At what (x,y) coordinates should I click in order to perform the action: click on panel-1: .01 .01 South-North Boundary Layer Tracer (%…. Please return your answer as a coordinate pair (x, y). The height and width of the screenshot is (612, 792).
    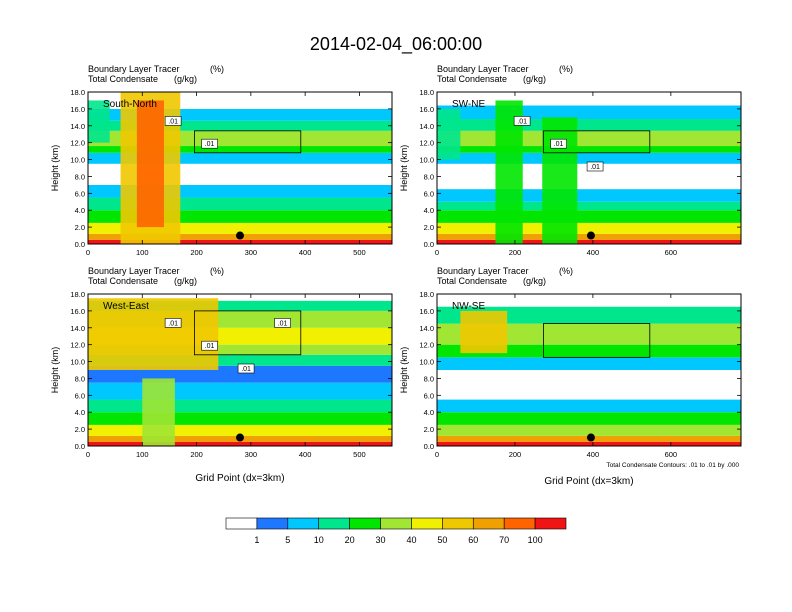
    Looking at the image, I should click on (221, 160).